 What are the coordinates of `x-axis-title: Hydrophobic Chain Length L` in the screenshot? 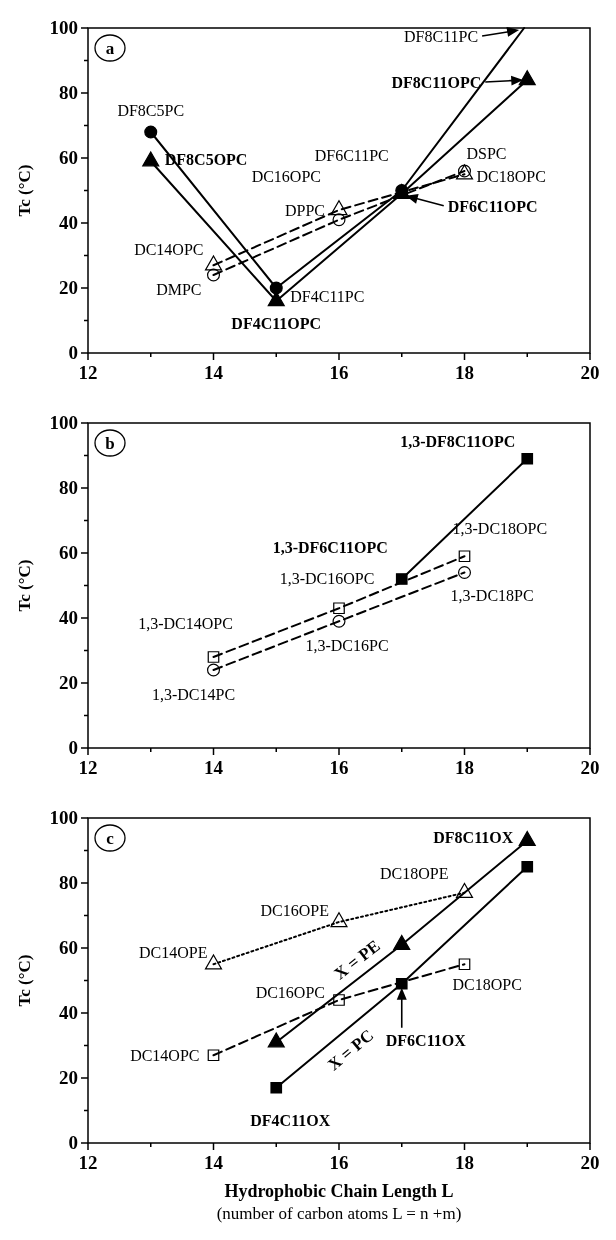 It's located at (339, 1191).